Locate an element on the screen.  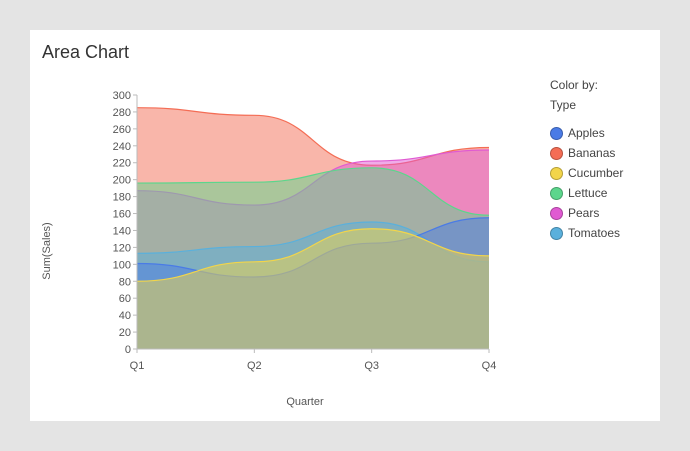
y-tick-label: 140 is located at coordinates (122, 231).